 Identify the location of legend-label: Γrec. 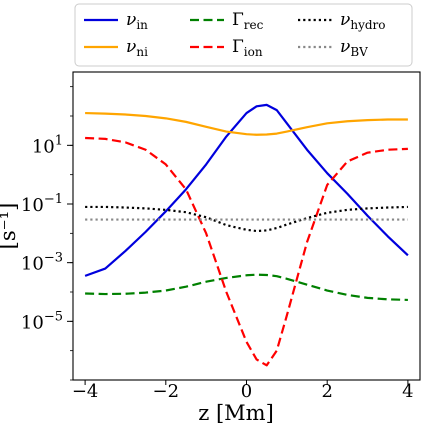
(248, 21).